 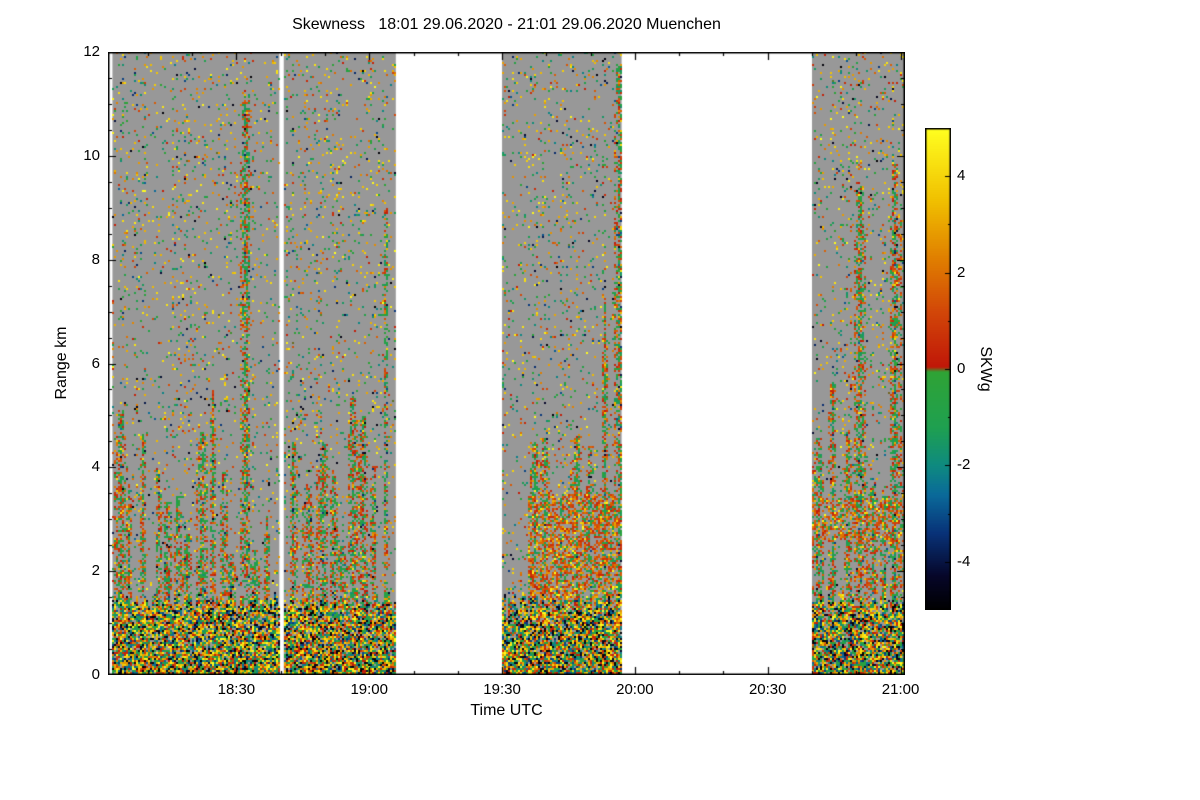 What do you see at coordinates (95, 674) in the screenshot?
I see `y-tick-label: 0` at bounding box center [95, 674].